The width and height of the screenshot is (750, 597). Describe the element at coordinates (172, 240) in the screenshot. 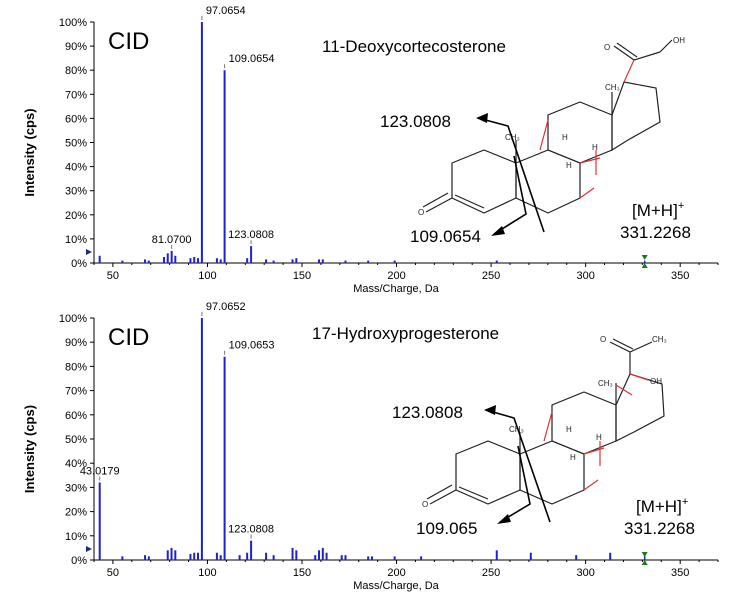

I see `peak-label: 81.0700` at that location.